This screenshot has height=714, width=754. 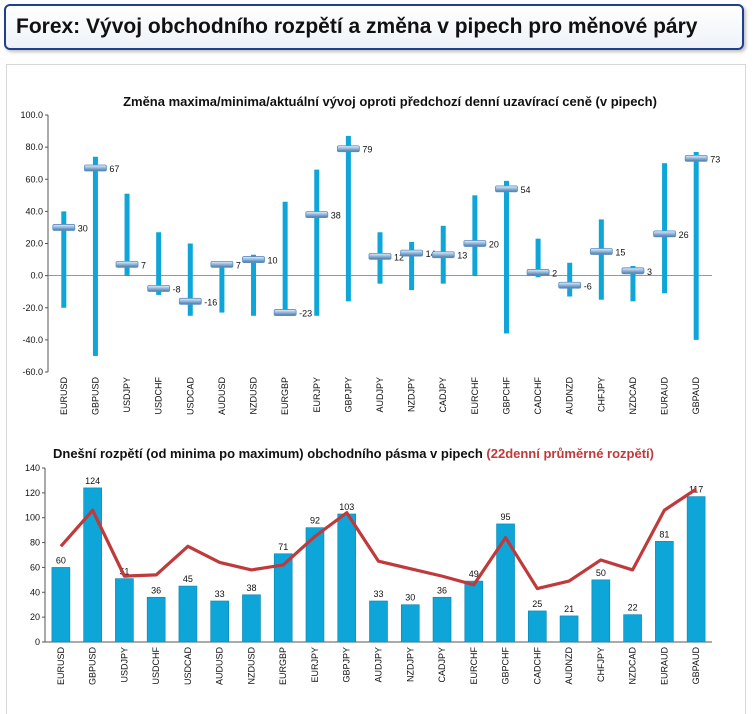 I want to click on chart1-category-label: CHFJPY, so click(x=601, y=394).